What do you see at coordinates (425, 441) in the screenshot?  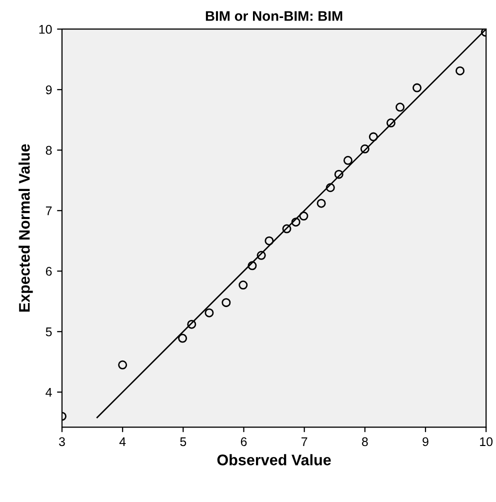 I see `x-tick-label: 9` at bounding box center [425, 441].